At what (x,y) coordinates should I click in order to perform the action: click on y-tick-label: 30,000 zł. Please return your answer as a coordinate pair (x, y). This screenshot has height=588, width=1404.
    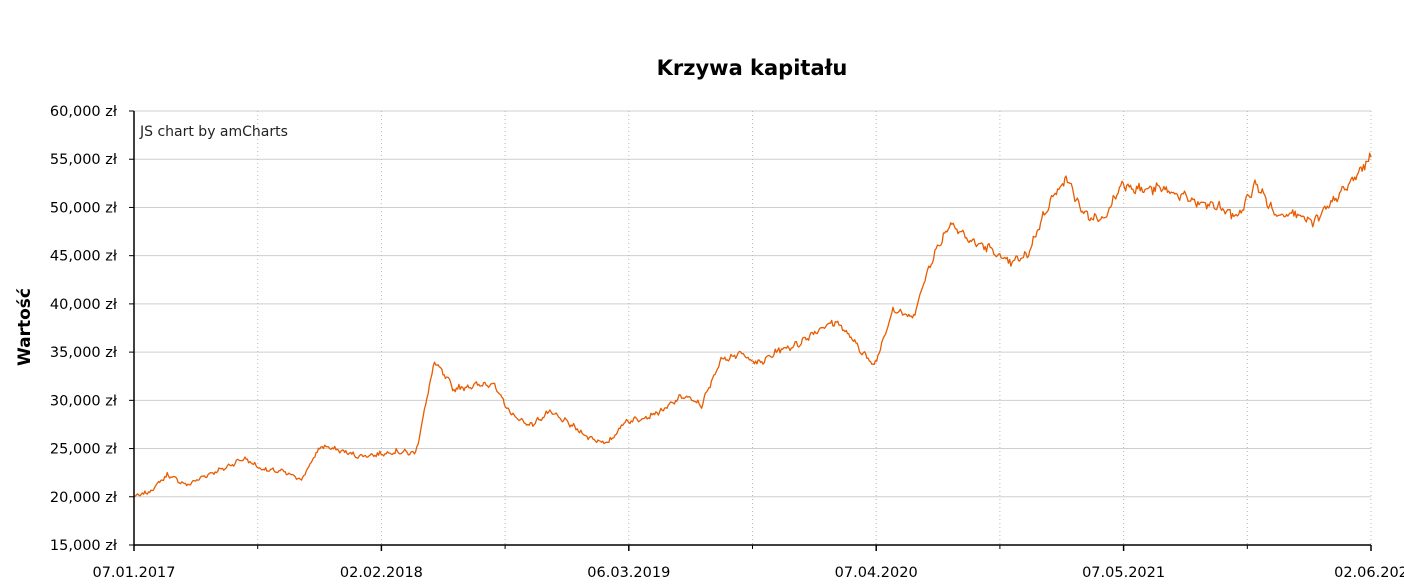
    Looking at the image, I should click on (84, 401).